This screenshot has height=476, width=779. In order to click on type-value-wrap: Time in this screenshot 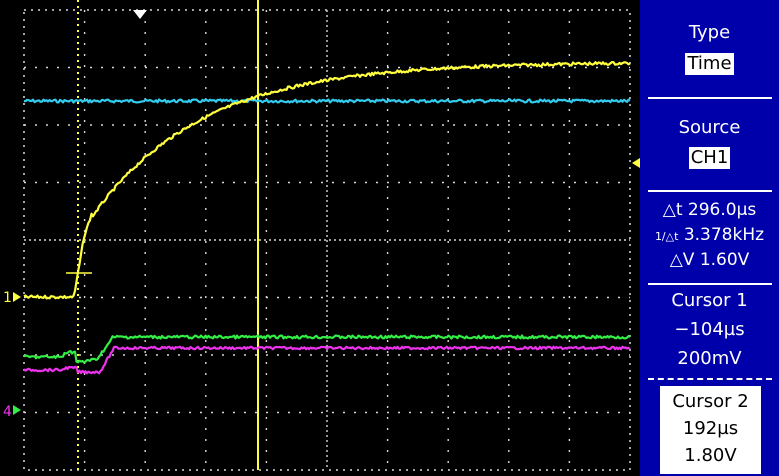, I will do `click(709, 64)`.